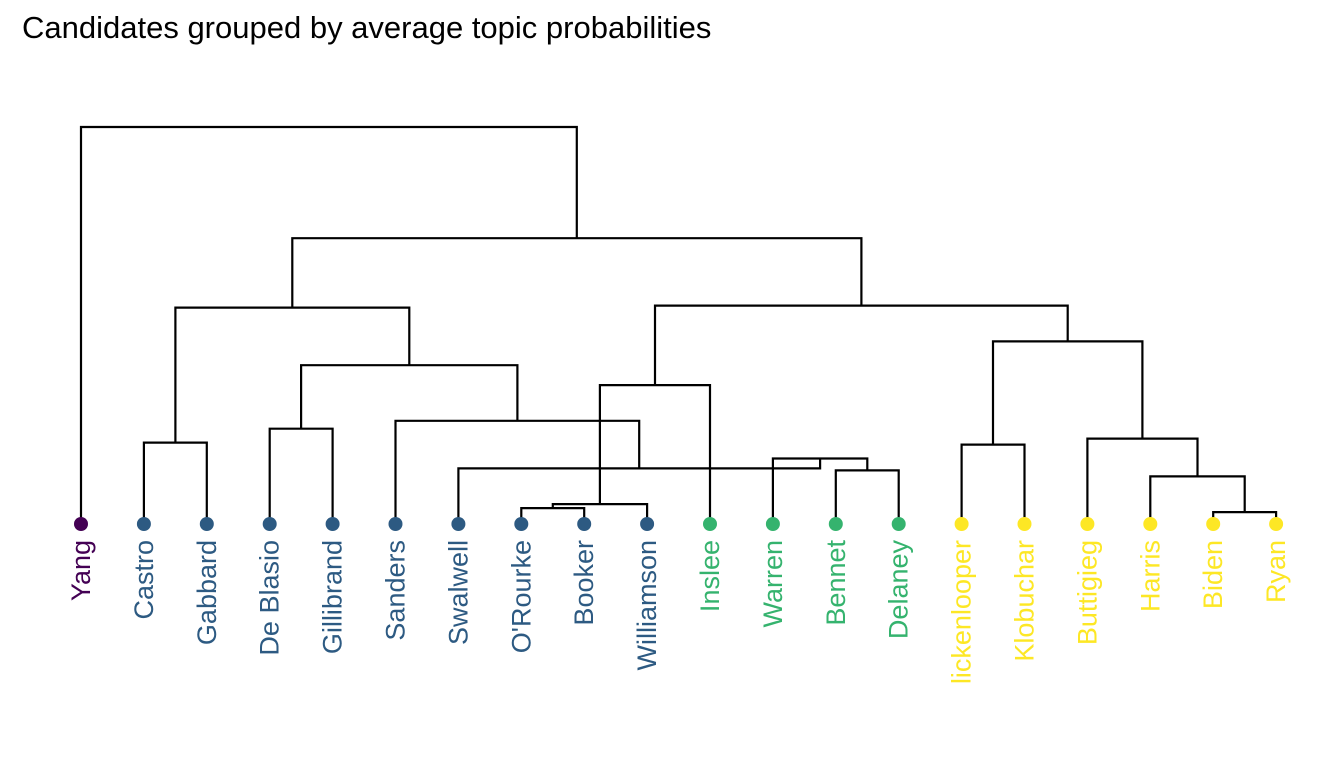 This screenshot has width=1344, height=768. I want to click on leaf-label: Ryan, so click(1276, 571).